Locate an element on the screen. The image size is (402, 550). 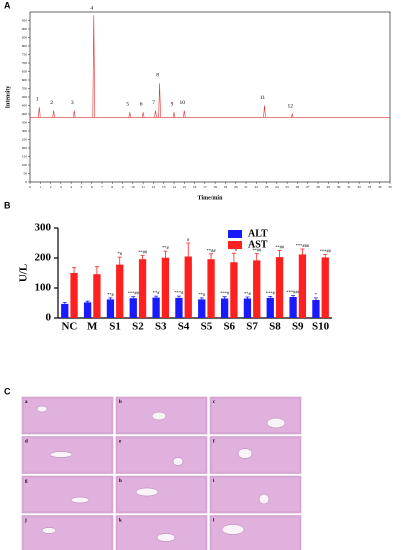
x-tick-label: 12 is located at coordinates (154, 187).